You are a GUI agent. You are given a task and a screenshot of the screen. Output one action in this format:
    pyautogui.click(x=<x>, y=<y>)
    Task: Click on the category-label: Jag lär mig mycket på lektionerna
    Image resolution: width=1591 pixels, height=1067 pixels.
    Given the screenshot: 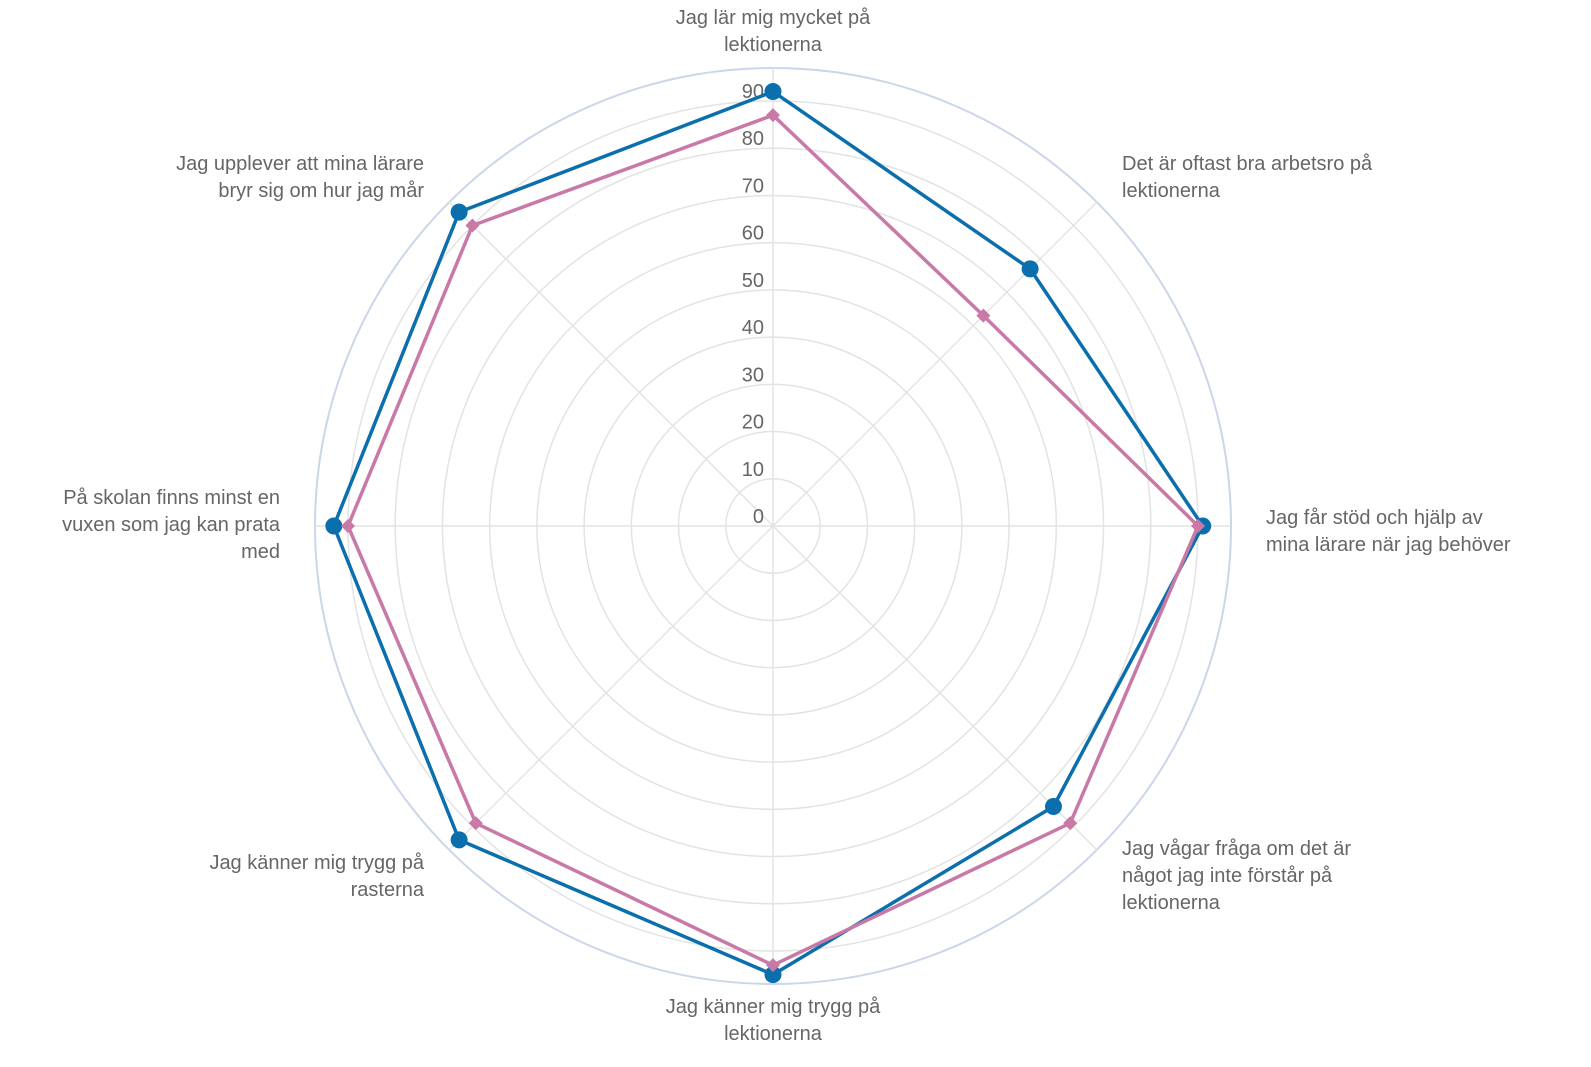 What is the action you would take?
    pyautogui.click(x=773, y=31)
    